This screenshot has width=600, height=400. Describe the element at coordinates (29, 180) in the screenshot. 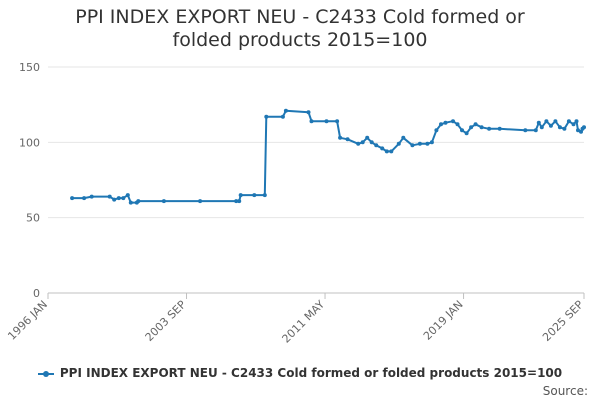

I see `y-axis: 0 50 100 150` at that location.